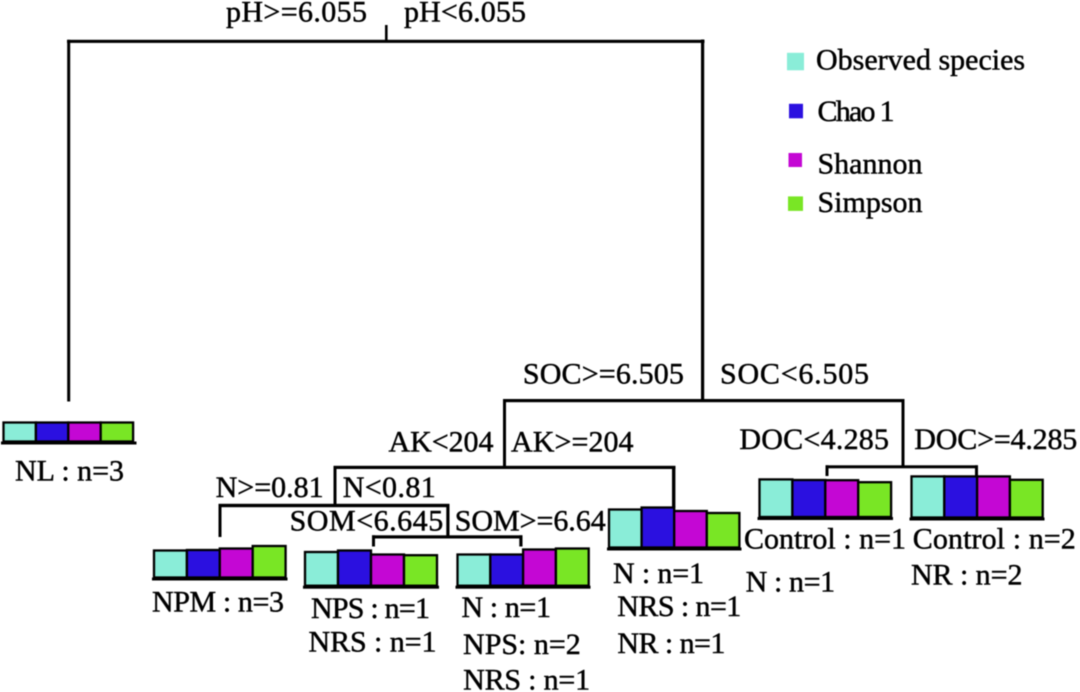 The image size is (1080, 692). I want to click on svg-text: Control : n=2, so click(994, 538).